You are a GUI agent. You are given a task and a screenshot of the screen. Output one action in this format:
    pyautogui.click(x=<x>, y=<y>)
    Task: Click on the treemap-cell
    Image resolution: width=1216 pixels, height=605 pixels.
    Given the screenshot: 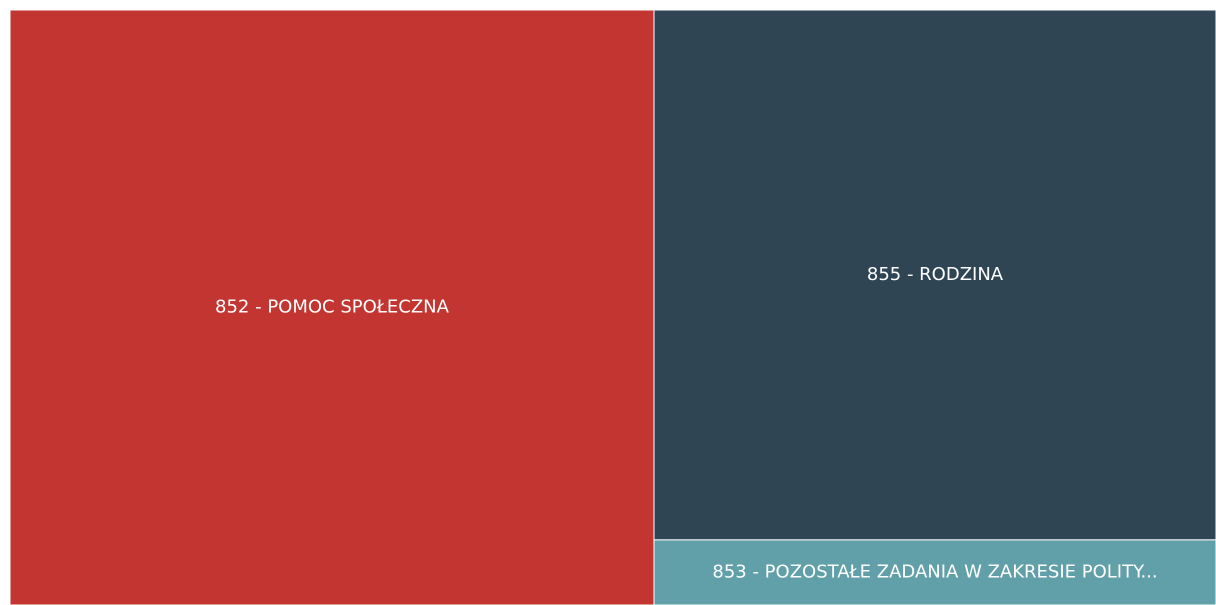 What is the action you would take?
    pyautogui.click(x=934, y=572)
    